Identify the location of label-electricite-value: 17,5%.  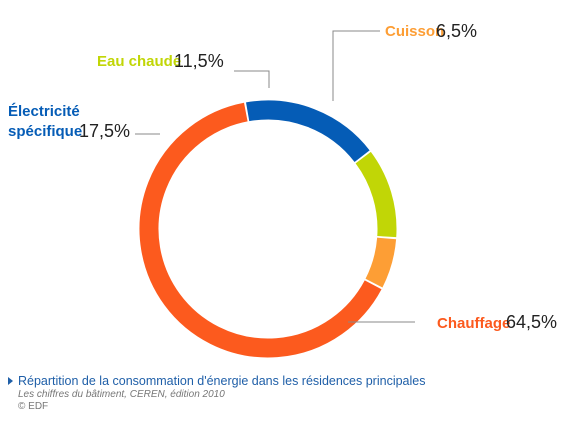
(104, 131).